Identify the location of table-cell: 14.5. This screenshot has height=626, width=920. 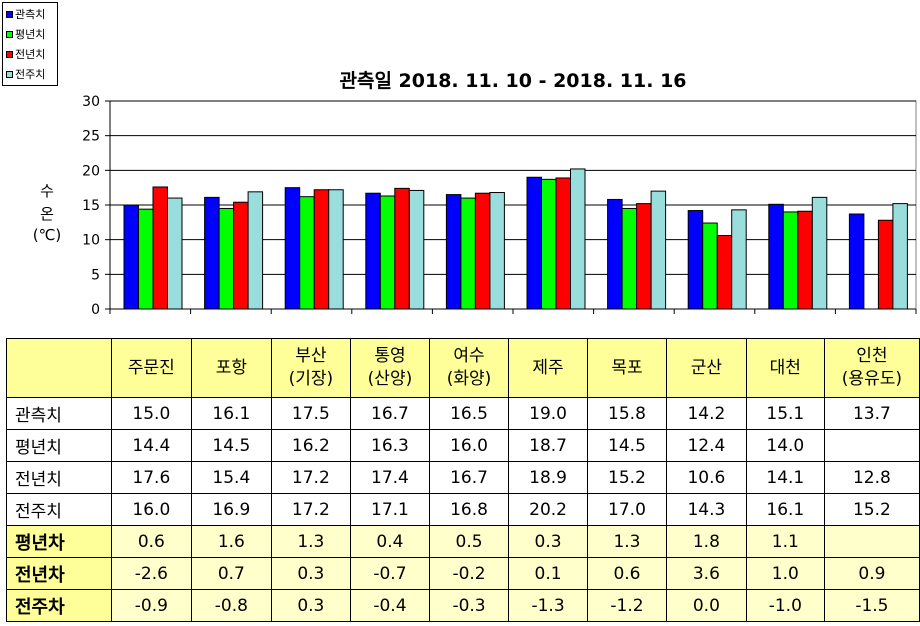
(627, 445).